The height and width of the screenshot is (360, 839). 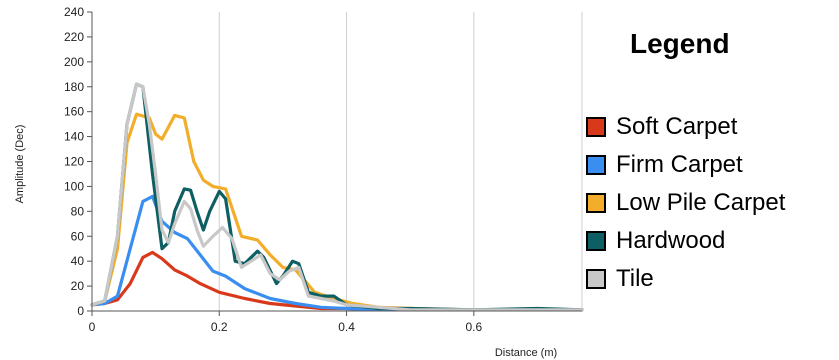 I want to click on legend-item-hardwood: Hardwood, so click(x=656, y=240).